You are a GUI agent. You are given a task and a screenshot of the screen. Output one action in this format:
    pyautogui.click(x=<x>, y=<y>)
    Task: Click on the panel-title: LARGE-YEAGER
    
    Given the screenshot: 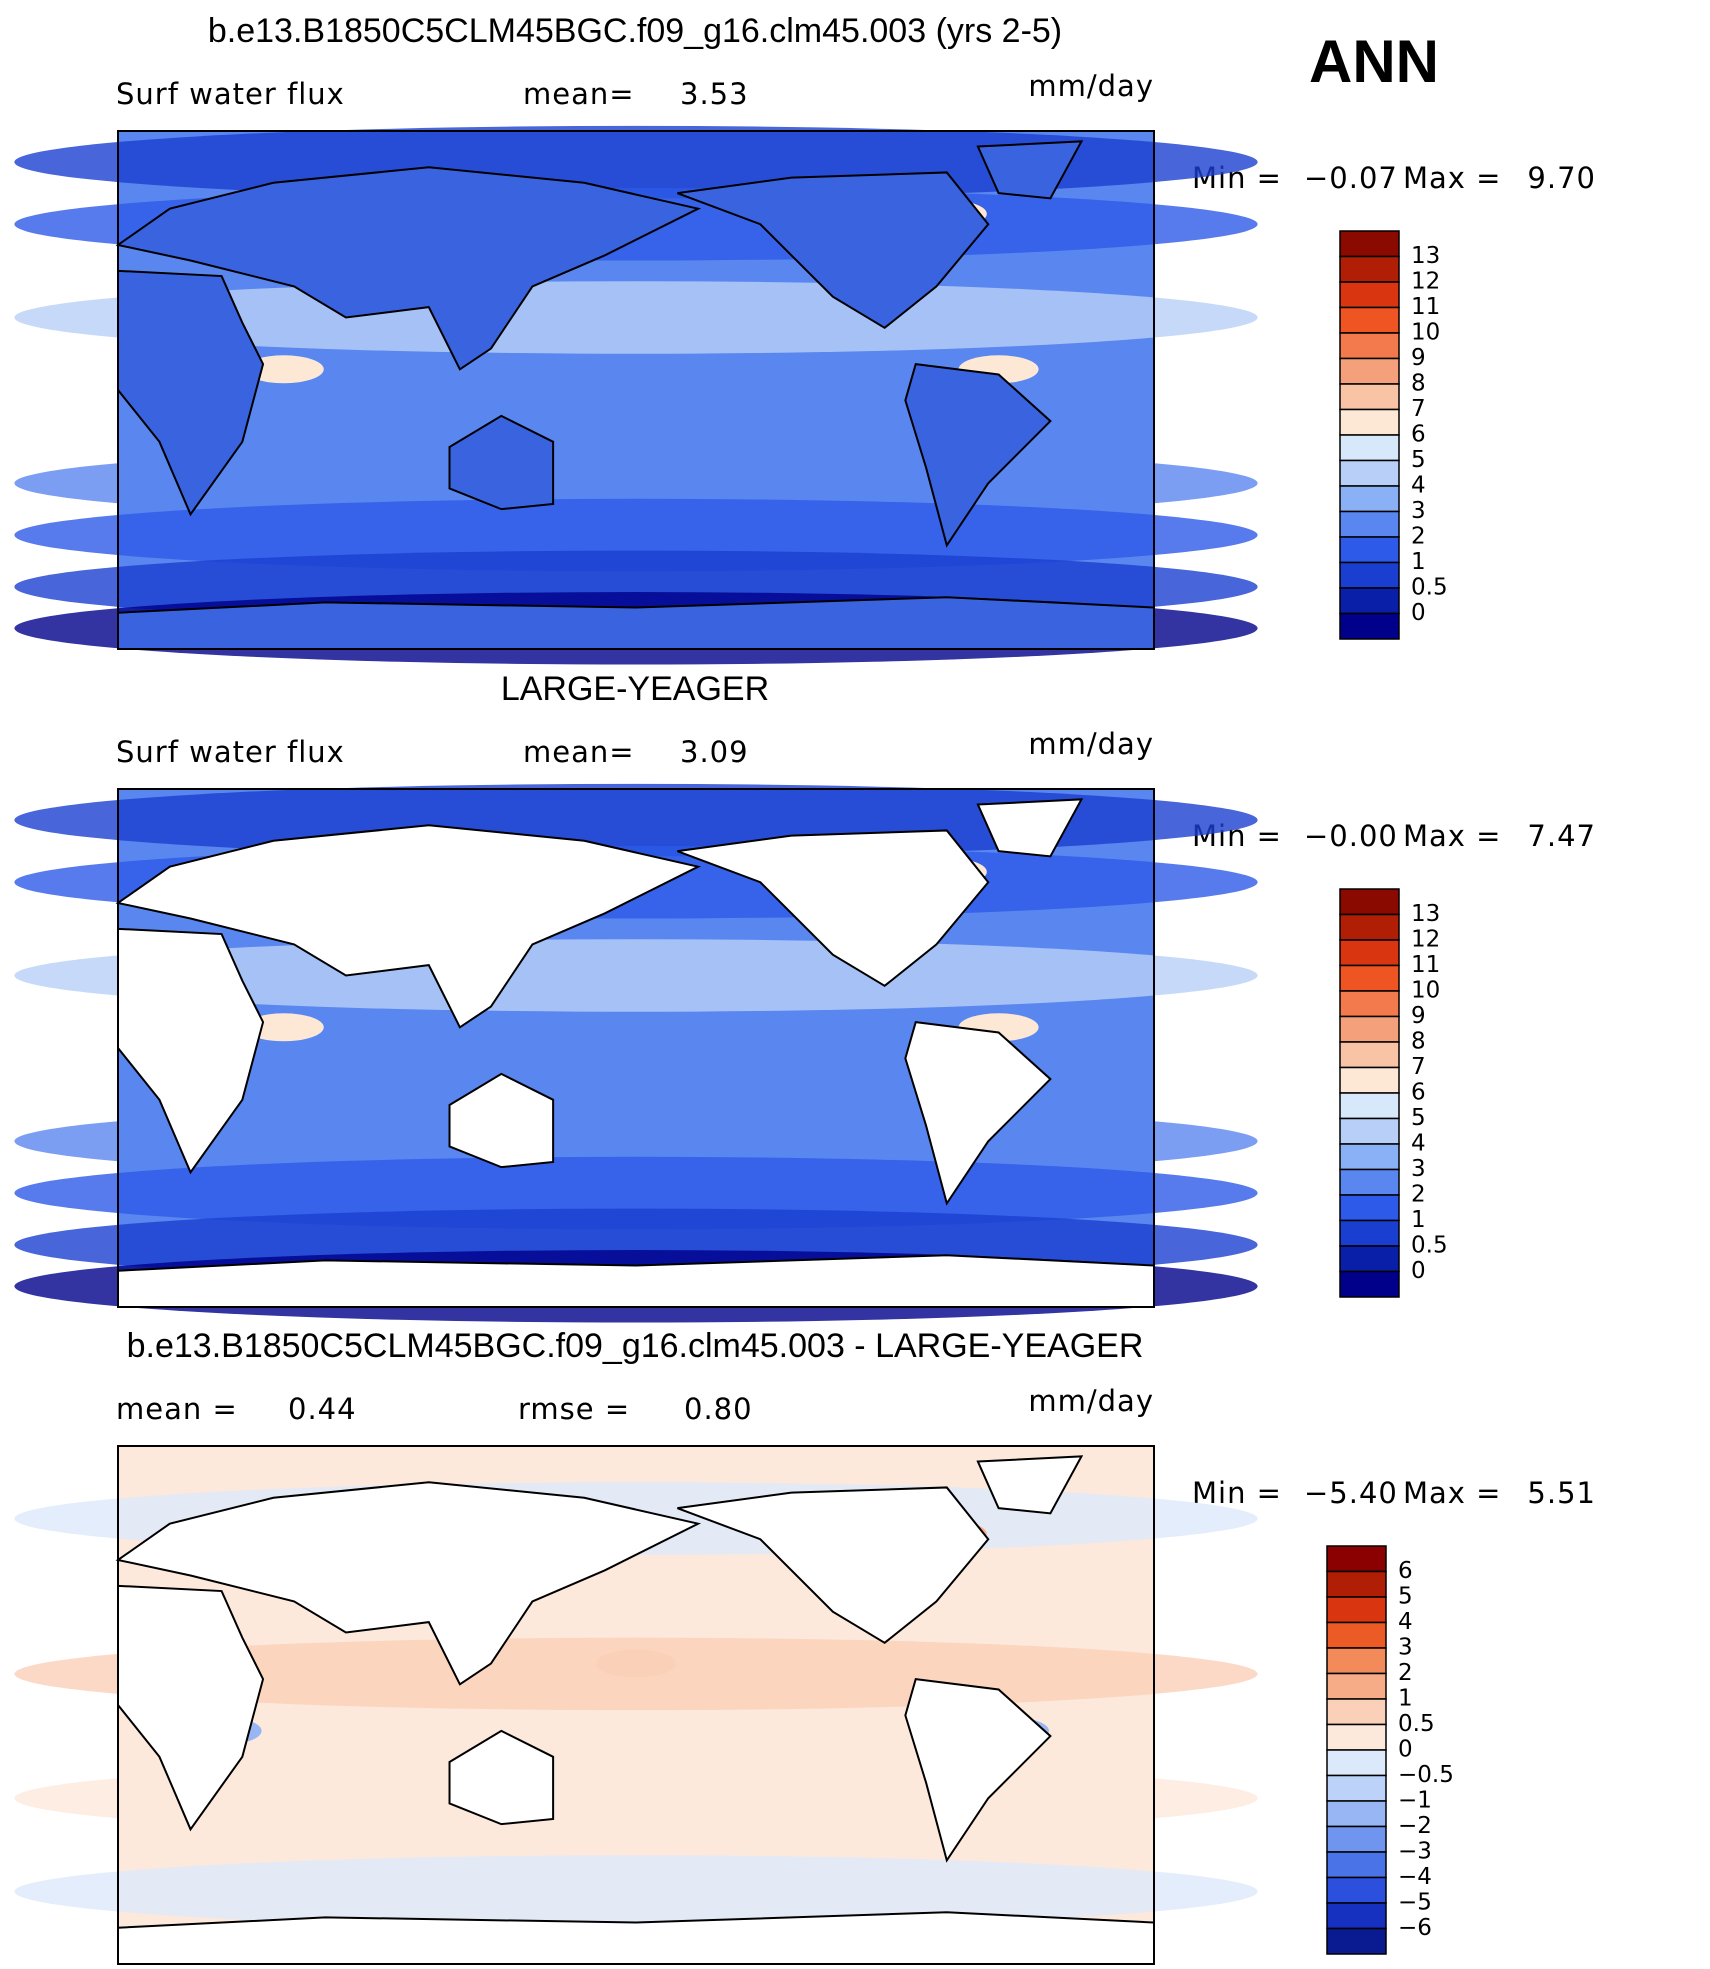 What is the action you would take?
    pyautogui.click(x=635, y=689)
    